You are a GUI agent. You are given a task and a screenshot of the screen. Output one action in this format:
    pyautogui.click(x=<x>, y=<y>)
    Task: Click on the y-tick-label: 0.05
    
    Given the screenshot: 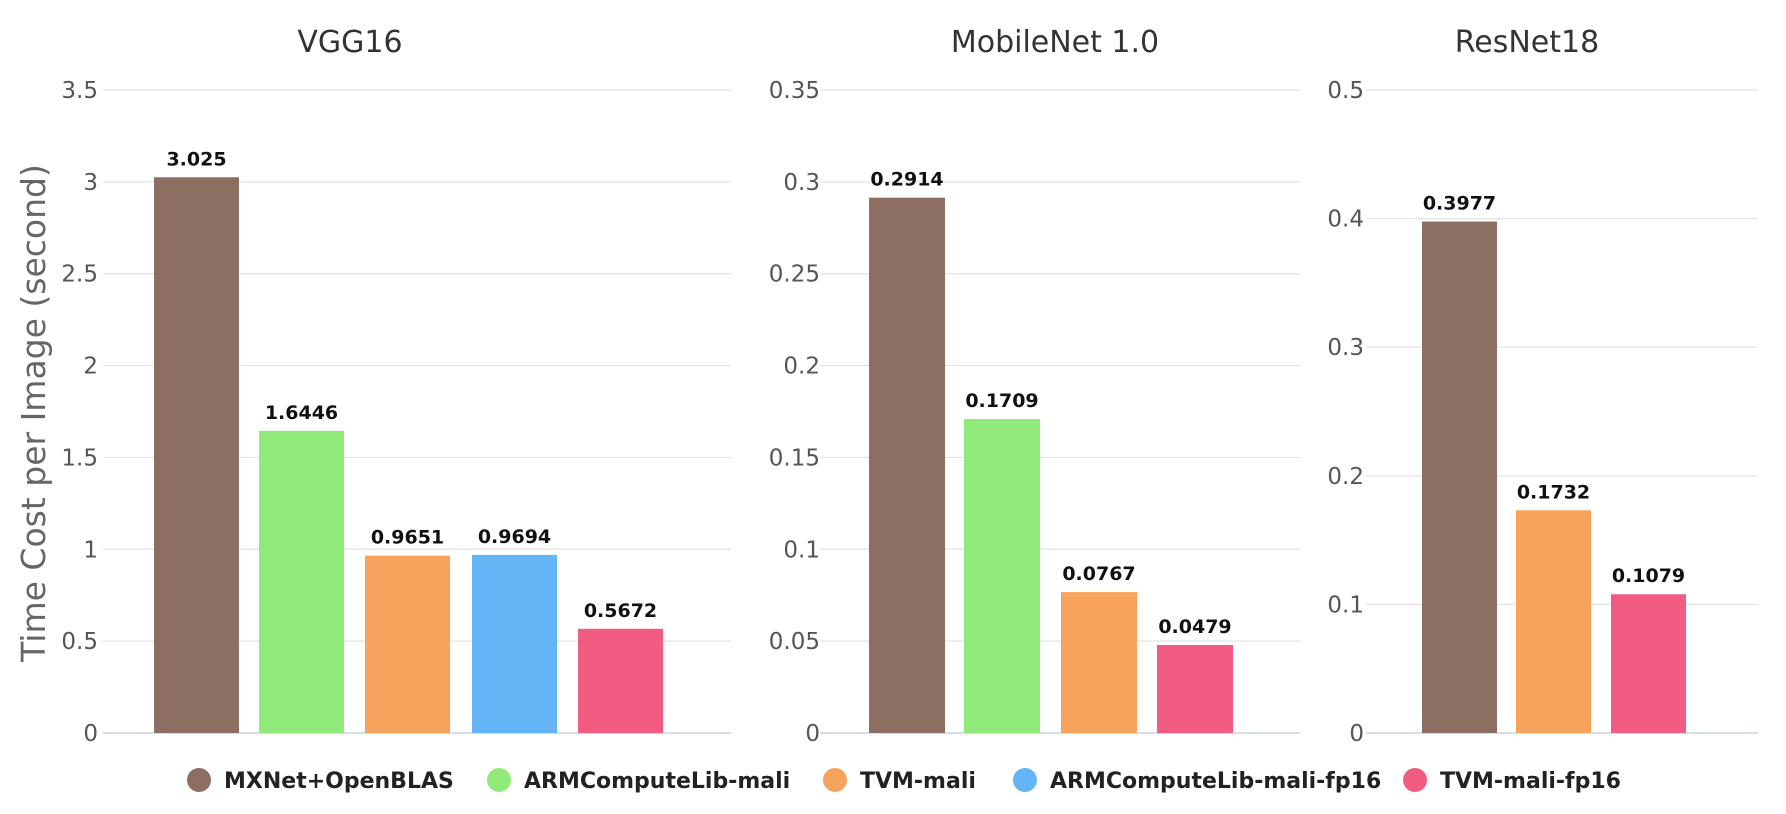 What is the action you would take?
    pyautogui.click(x=794, y=642)
    